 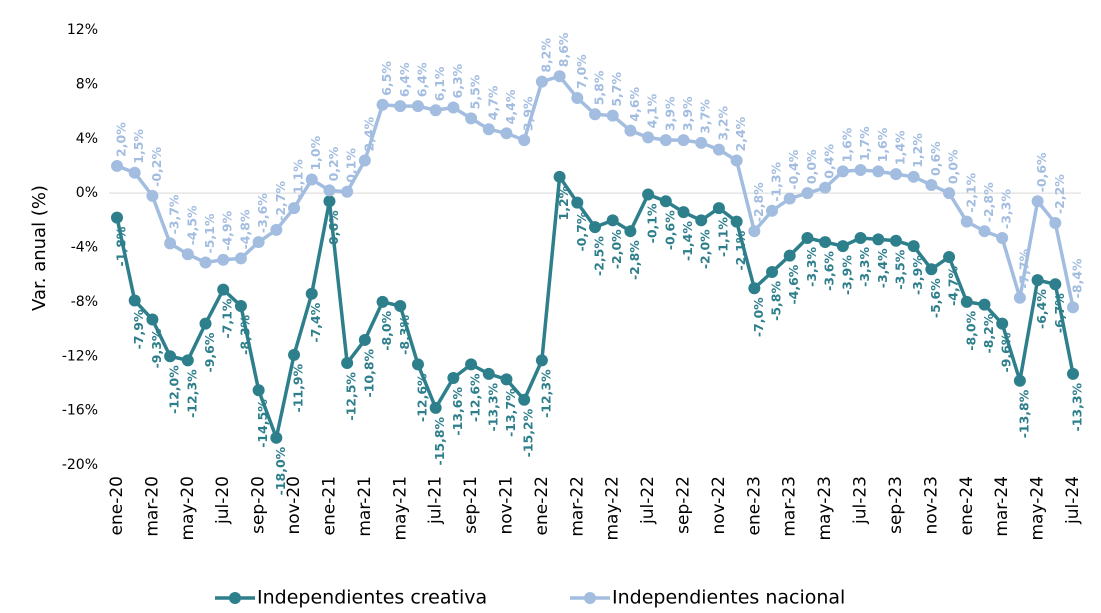 What do you see at coordinates (209, 233) in the screenshot?
I see `value-label: -5,1%` at bounding box center [209, 233].